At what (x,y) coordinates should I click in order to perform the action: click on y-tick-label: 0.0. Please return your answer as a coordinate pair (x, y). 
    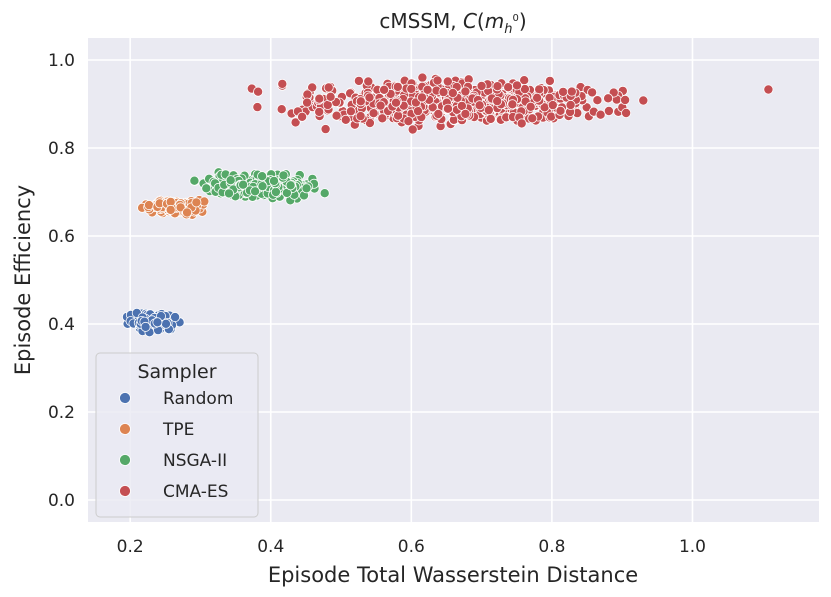
    Looking at the image, I should click on (61, 501).